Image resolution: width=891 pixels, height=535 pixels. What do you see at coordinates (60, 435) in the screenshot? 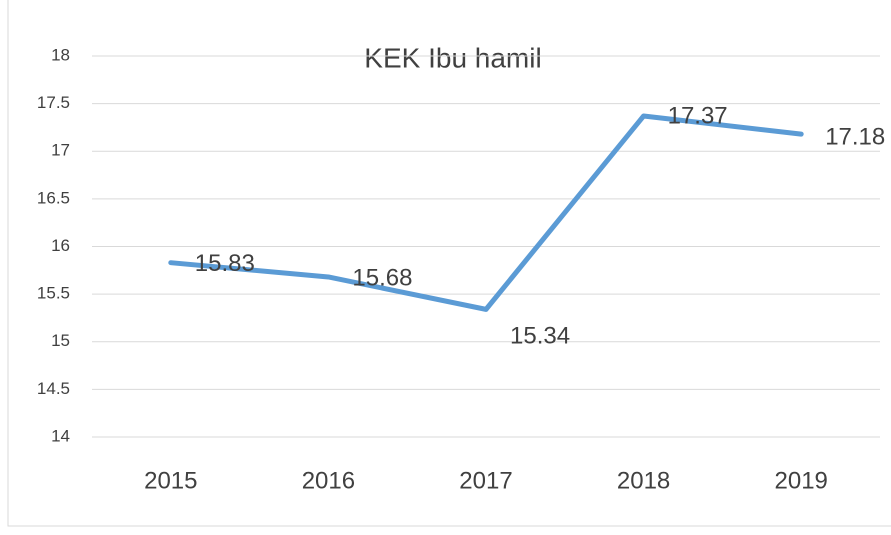
I see `y-tick-label: 14` at bounding box center [60, 435].